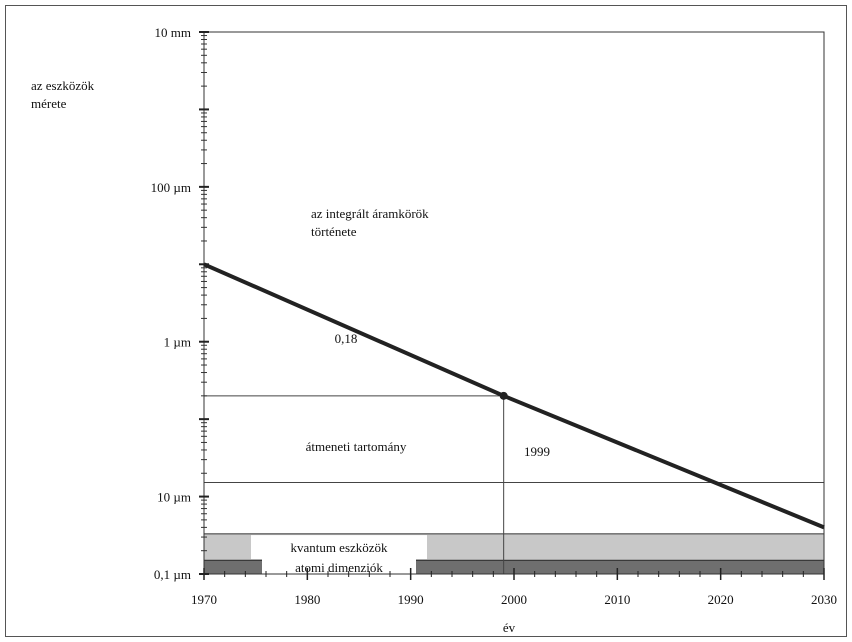 This screenshot has height=642, width=852. Describe the element at coordinates (174, 497) in the screenshot. I see `y-tick-label: 10 µm` at that location.